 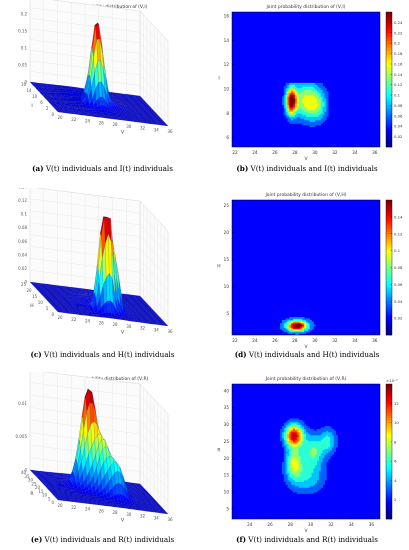 I want to click on y-tick-label: 20, so click(x=227, y=232).